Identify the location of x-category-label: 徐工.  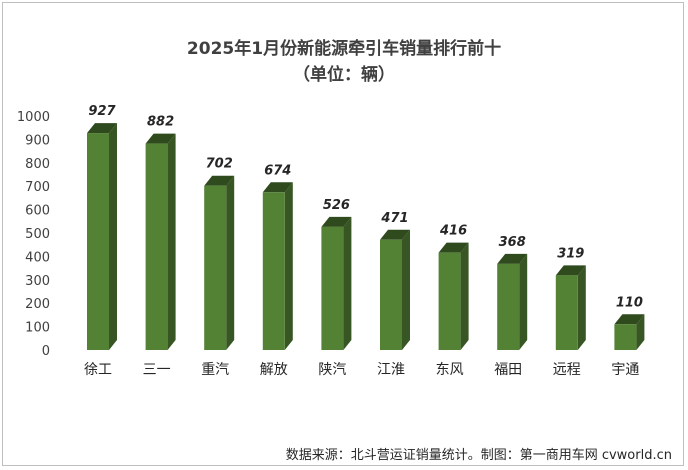
(98, 370).